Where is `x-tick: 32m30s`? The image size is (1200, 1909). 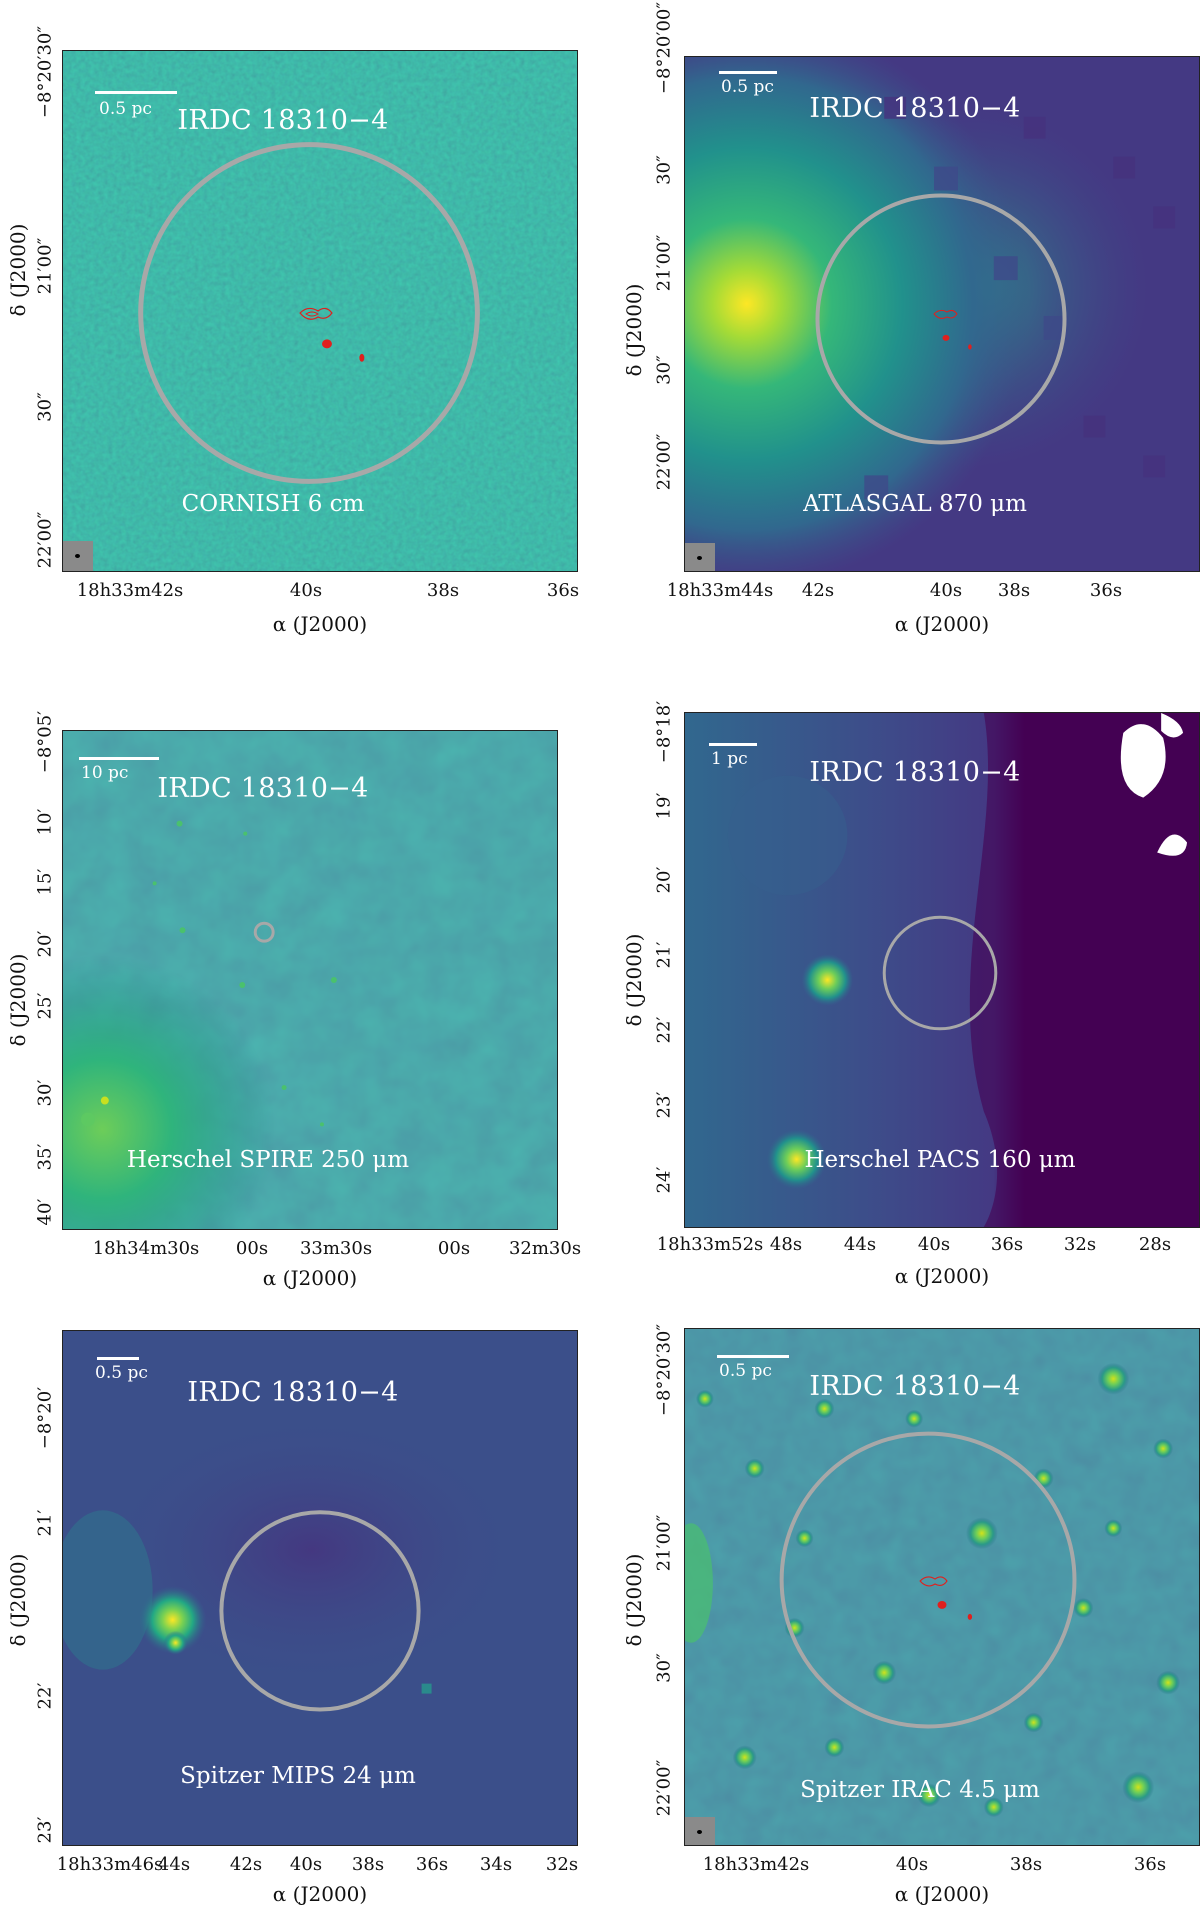 x-tick: 32m30s is located at coordinates (545, 1248).